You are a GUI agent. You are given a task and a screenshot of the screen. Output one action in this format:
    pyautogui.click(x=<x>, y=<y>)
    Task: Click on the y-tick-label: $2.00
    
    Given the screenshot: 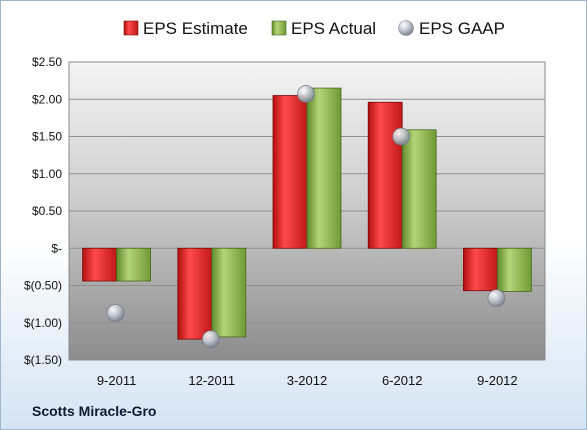 What is the action you would take?
    pyautogui.click(x=47, y=99)
    